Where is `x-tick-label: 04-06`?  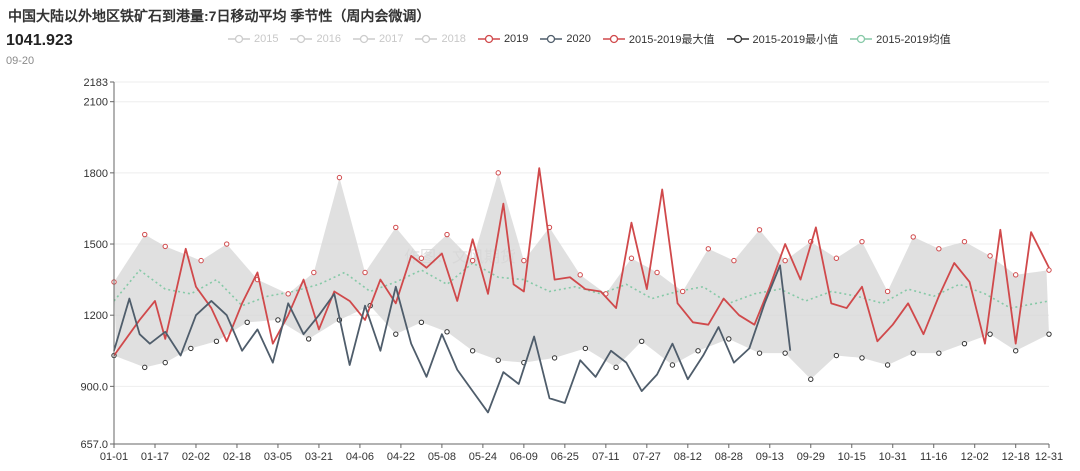 x-tick-label: 04-06 is located at coordinates (360, 457).